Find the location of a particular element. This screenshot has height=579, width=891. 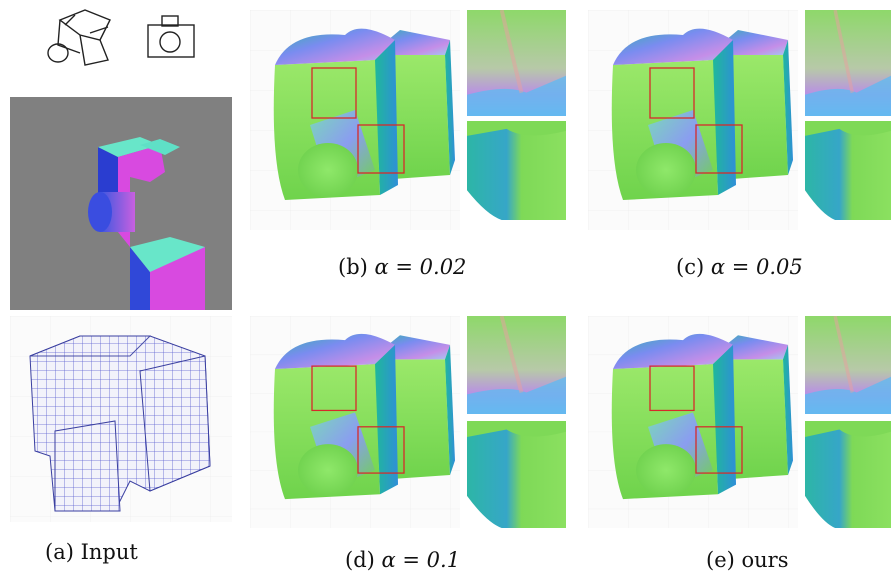

caption-d: (d) α = 0.1 is located at coordinates (402, 560).